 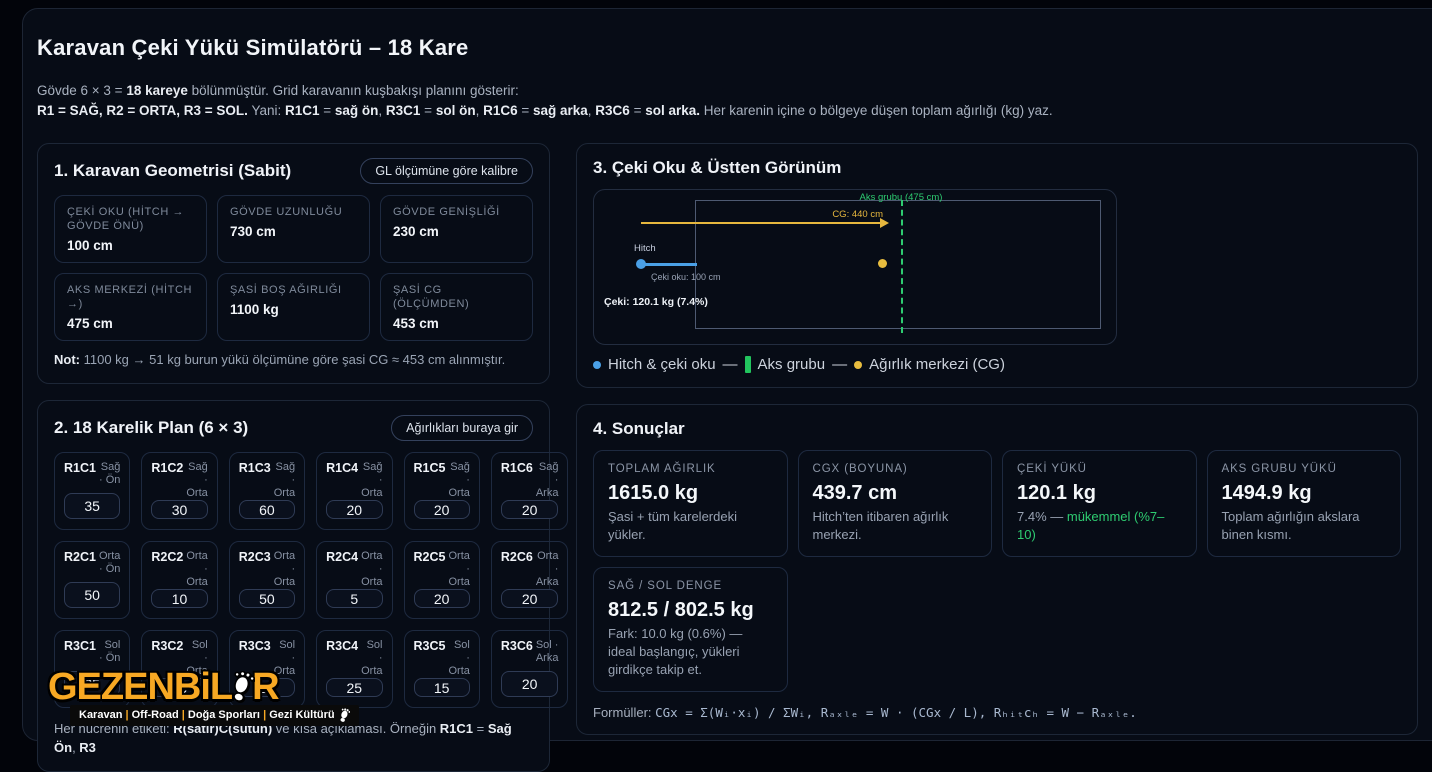 I want to click on cell-id: R3C3, so click(x=254, y=646).